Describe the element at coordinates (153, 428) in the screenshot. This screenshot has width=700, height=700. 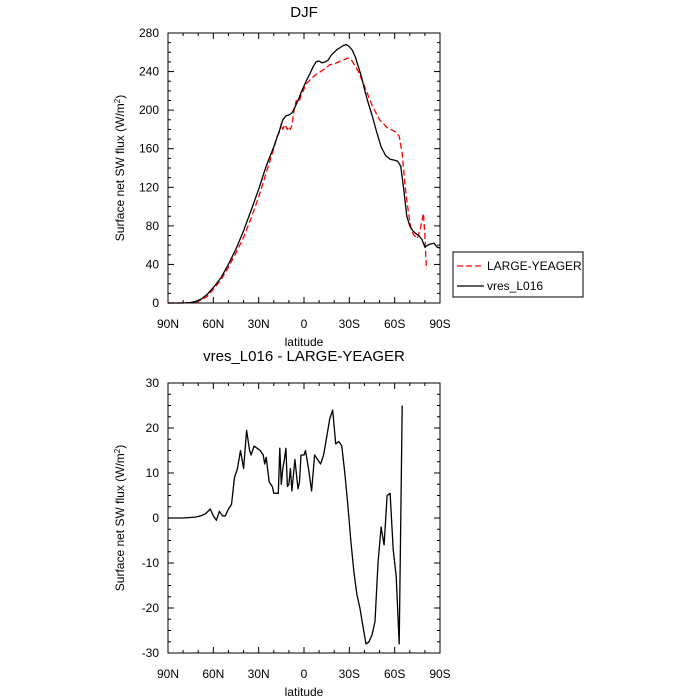
I see `bottom-y-tick-label: 20` at that location.